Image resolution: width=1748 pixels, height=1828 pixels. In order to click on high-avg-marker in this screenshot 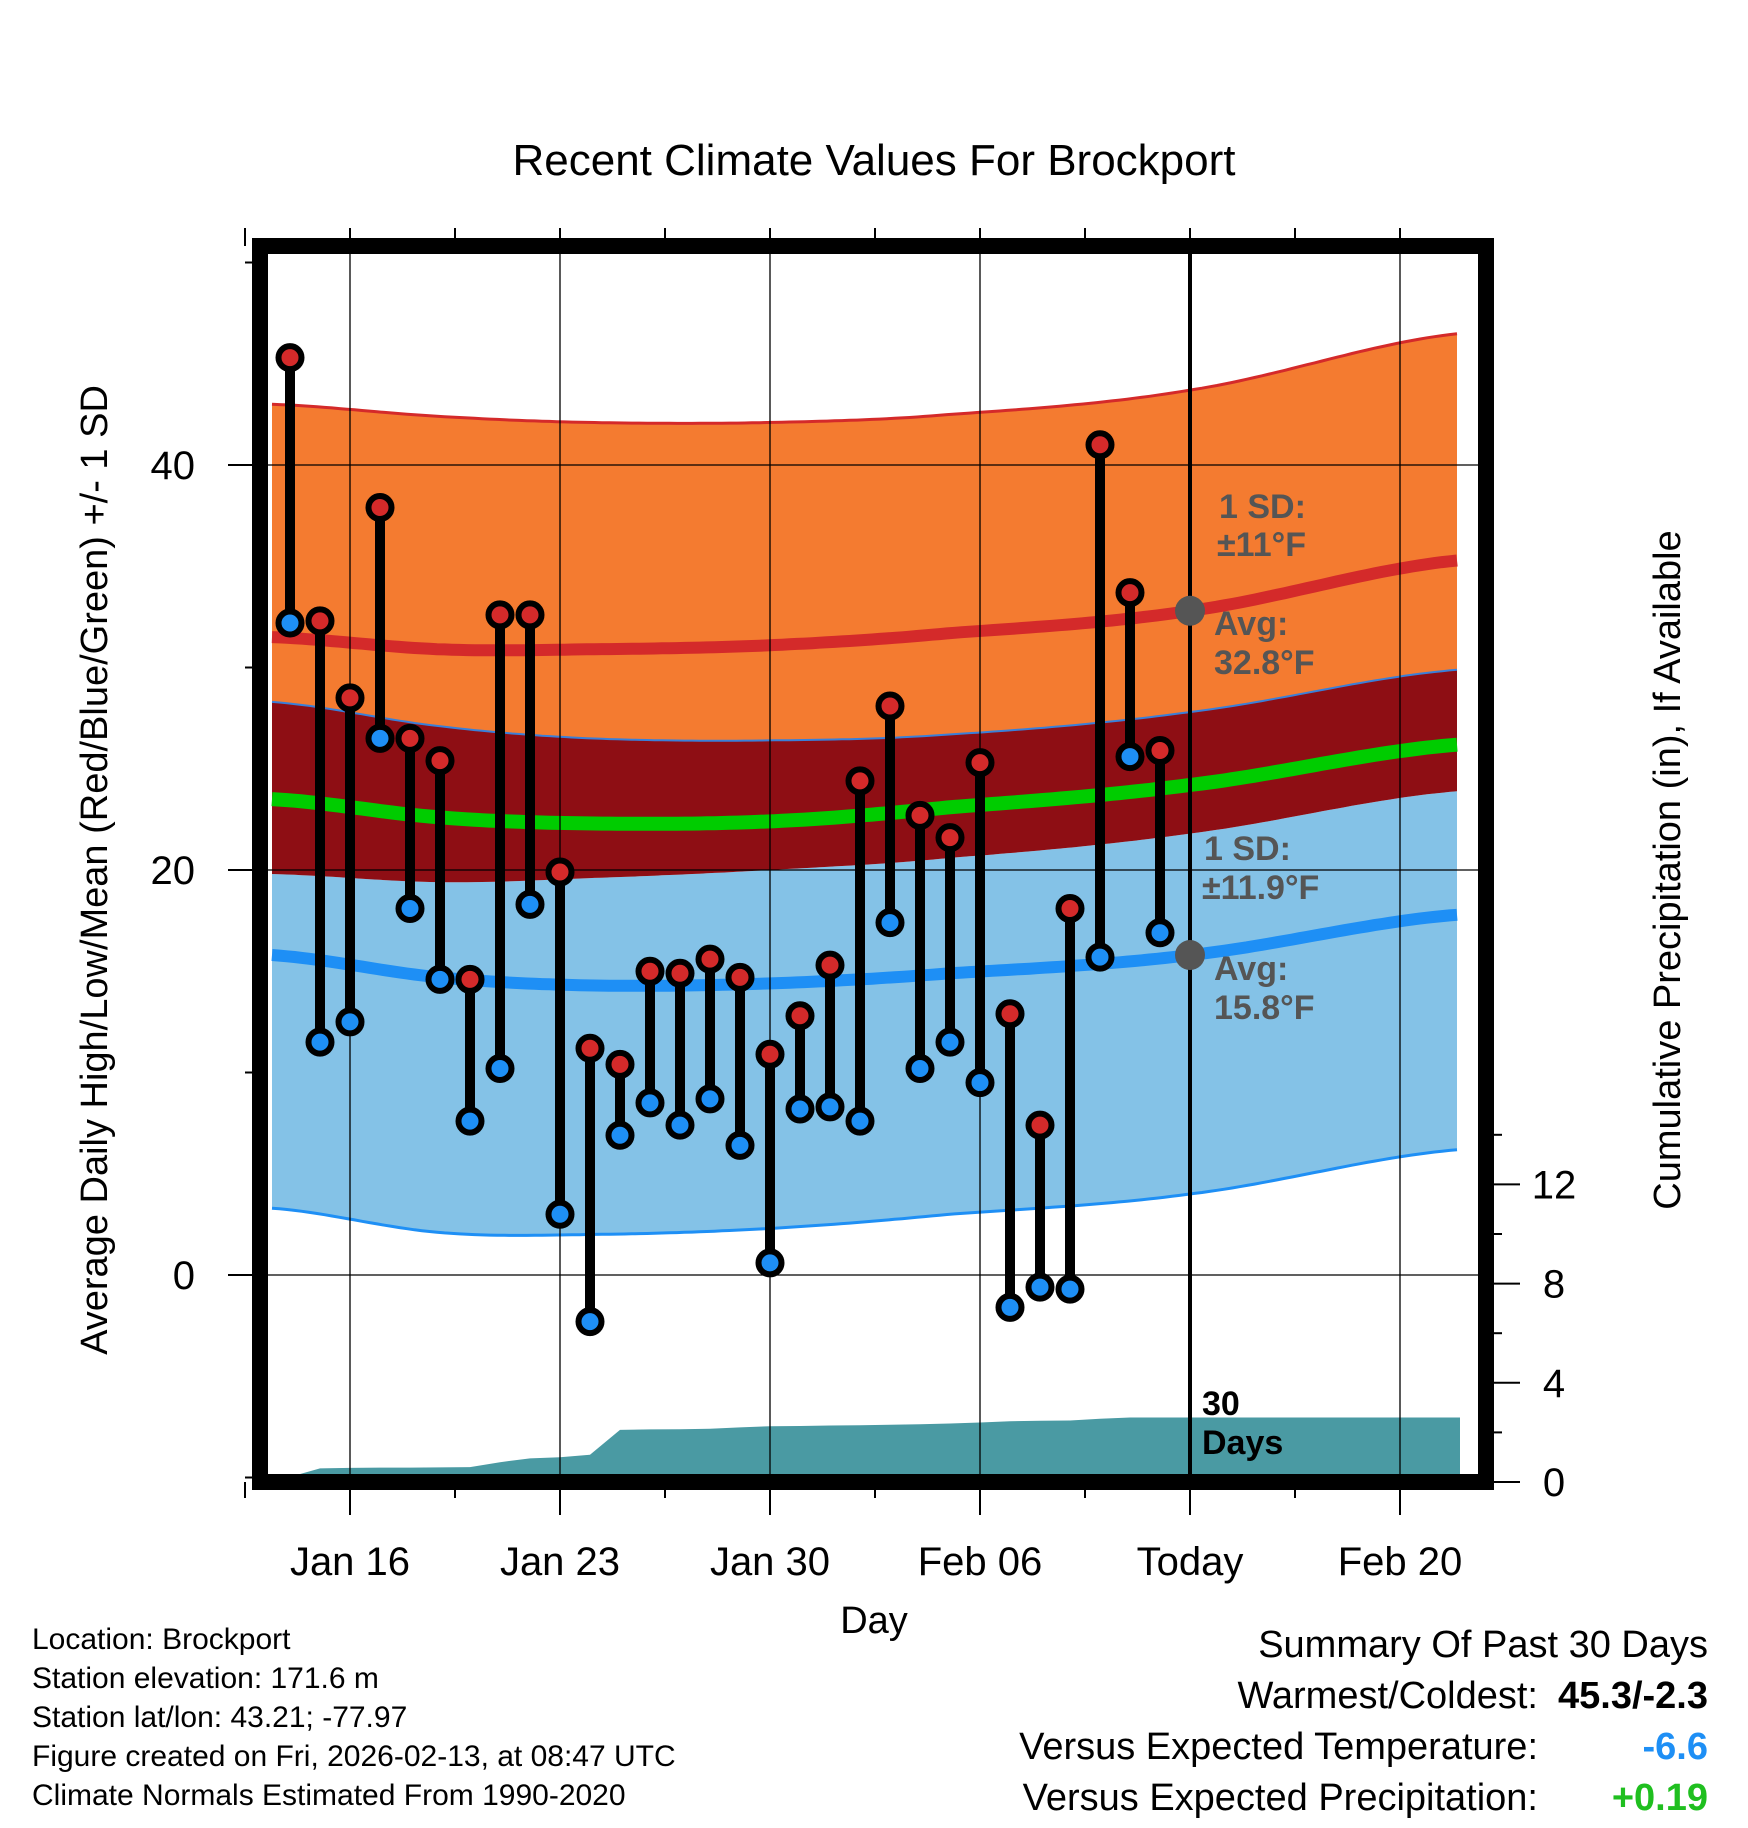, I will do `click(1190, 610)`.